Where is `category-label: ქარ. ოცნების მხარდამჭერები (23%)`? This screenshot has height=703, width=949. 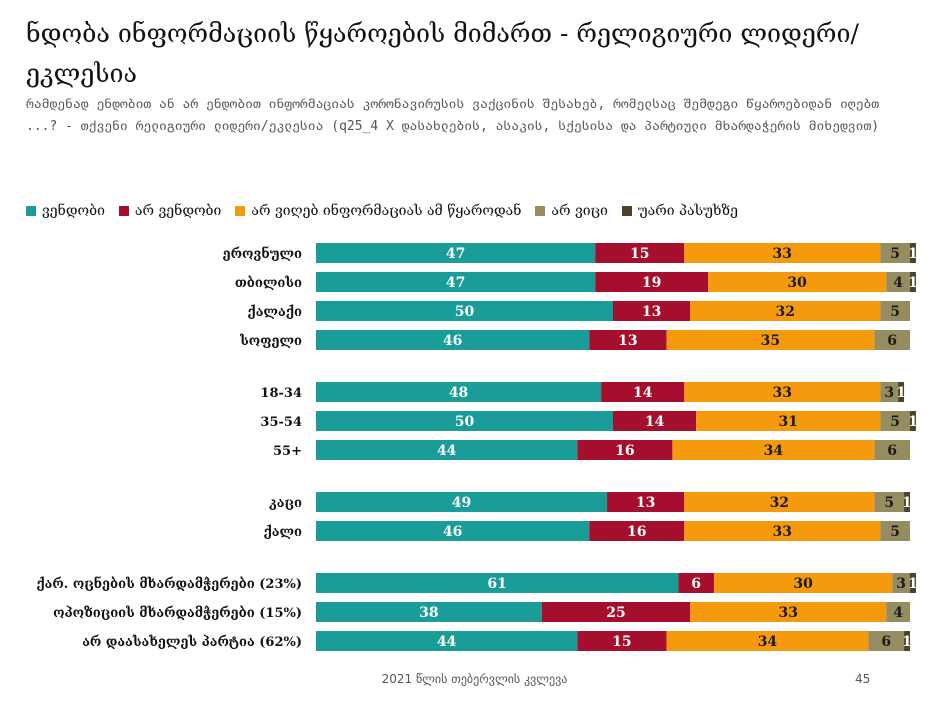
category-label: ქარ. ოცნების მხარდამჭერები (23%) is located at coordinates (169, 584).